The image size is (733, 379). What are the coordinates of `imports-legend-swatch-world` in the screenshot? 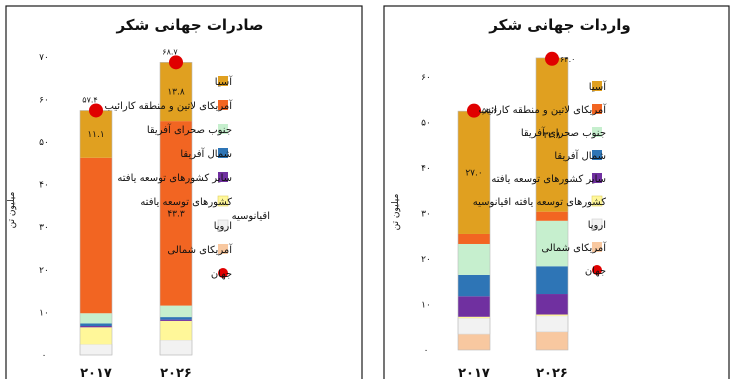 It's located at (597, 270).